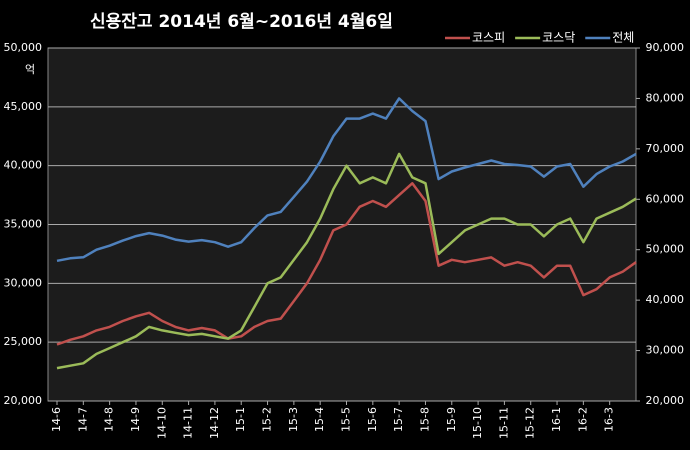 The width and height of the screenshot is (690, 450). I want to click on y-tick-label: 45,000, so click(23, 106).